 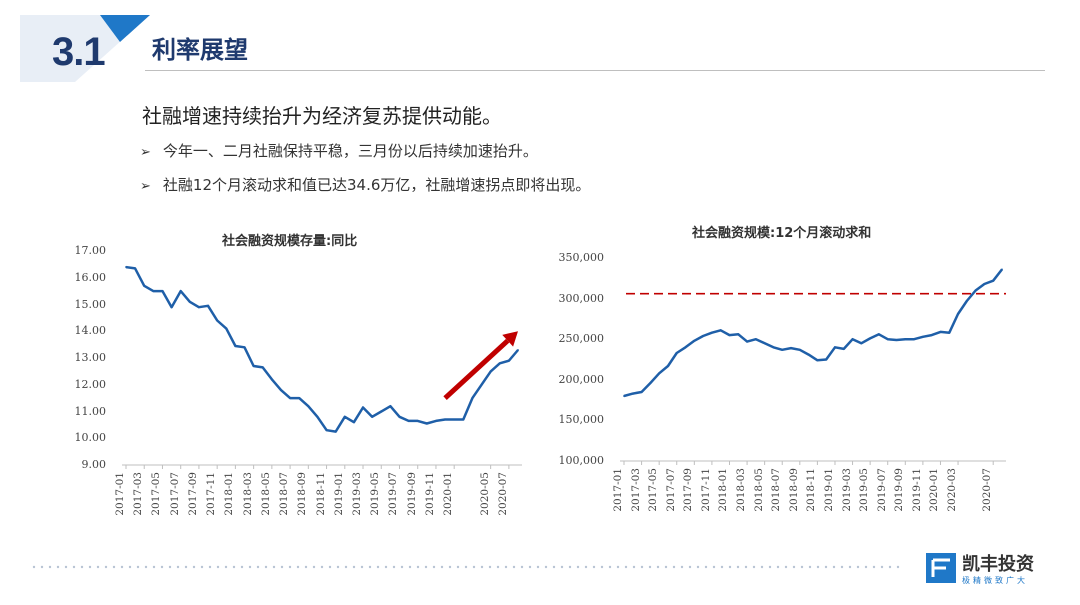 What do you see at coordinates (581, 257) in the screenshot?
I see `y-tick-label: 350,000` at bounding box center [581, 257].